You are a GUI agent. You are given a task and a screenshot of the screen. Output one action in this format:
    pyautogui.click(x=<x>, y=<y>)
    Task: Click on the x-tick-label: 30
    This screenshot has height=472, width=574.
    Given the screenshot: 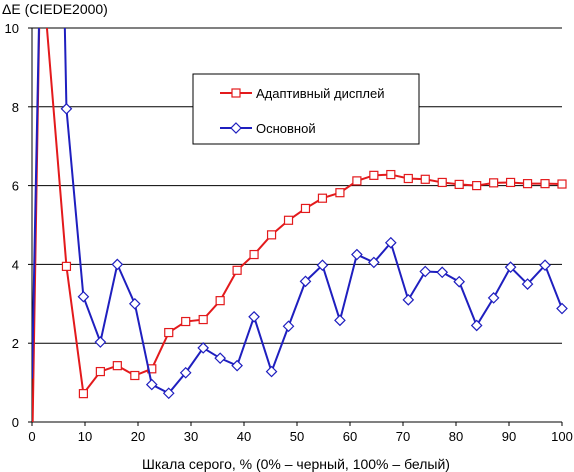 What is the action you would take?
    pyautogui.click(x=191, y=436)
    